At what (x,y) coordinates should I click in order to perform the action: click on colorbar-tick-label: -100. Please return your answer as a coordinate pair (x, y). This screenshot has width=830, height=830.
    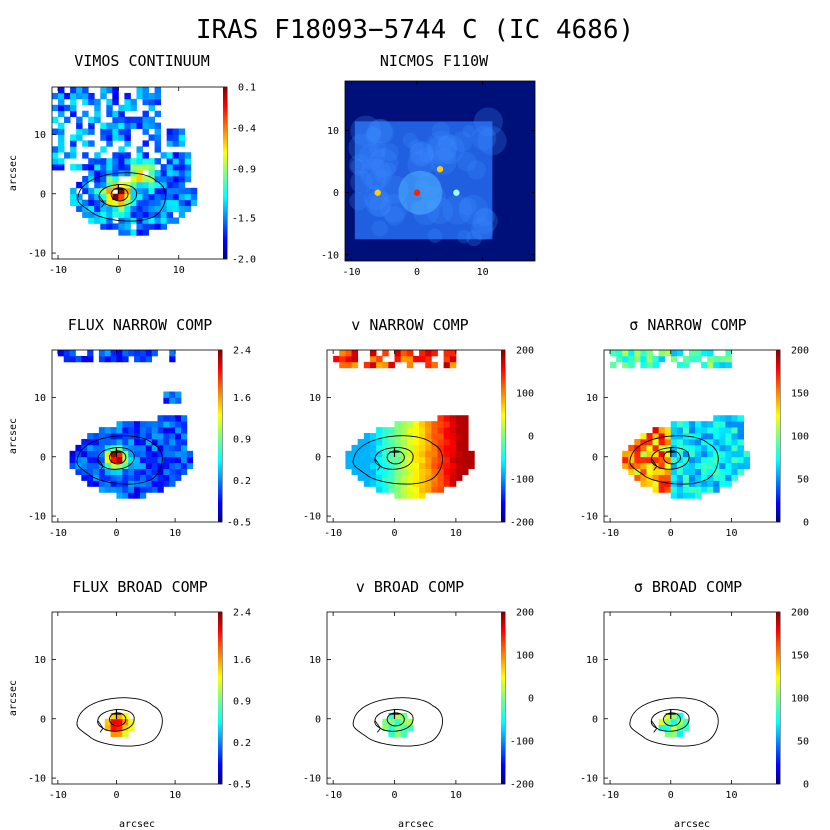
    Looking at the image, I should click on (522, 742).